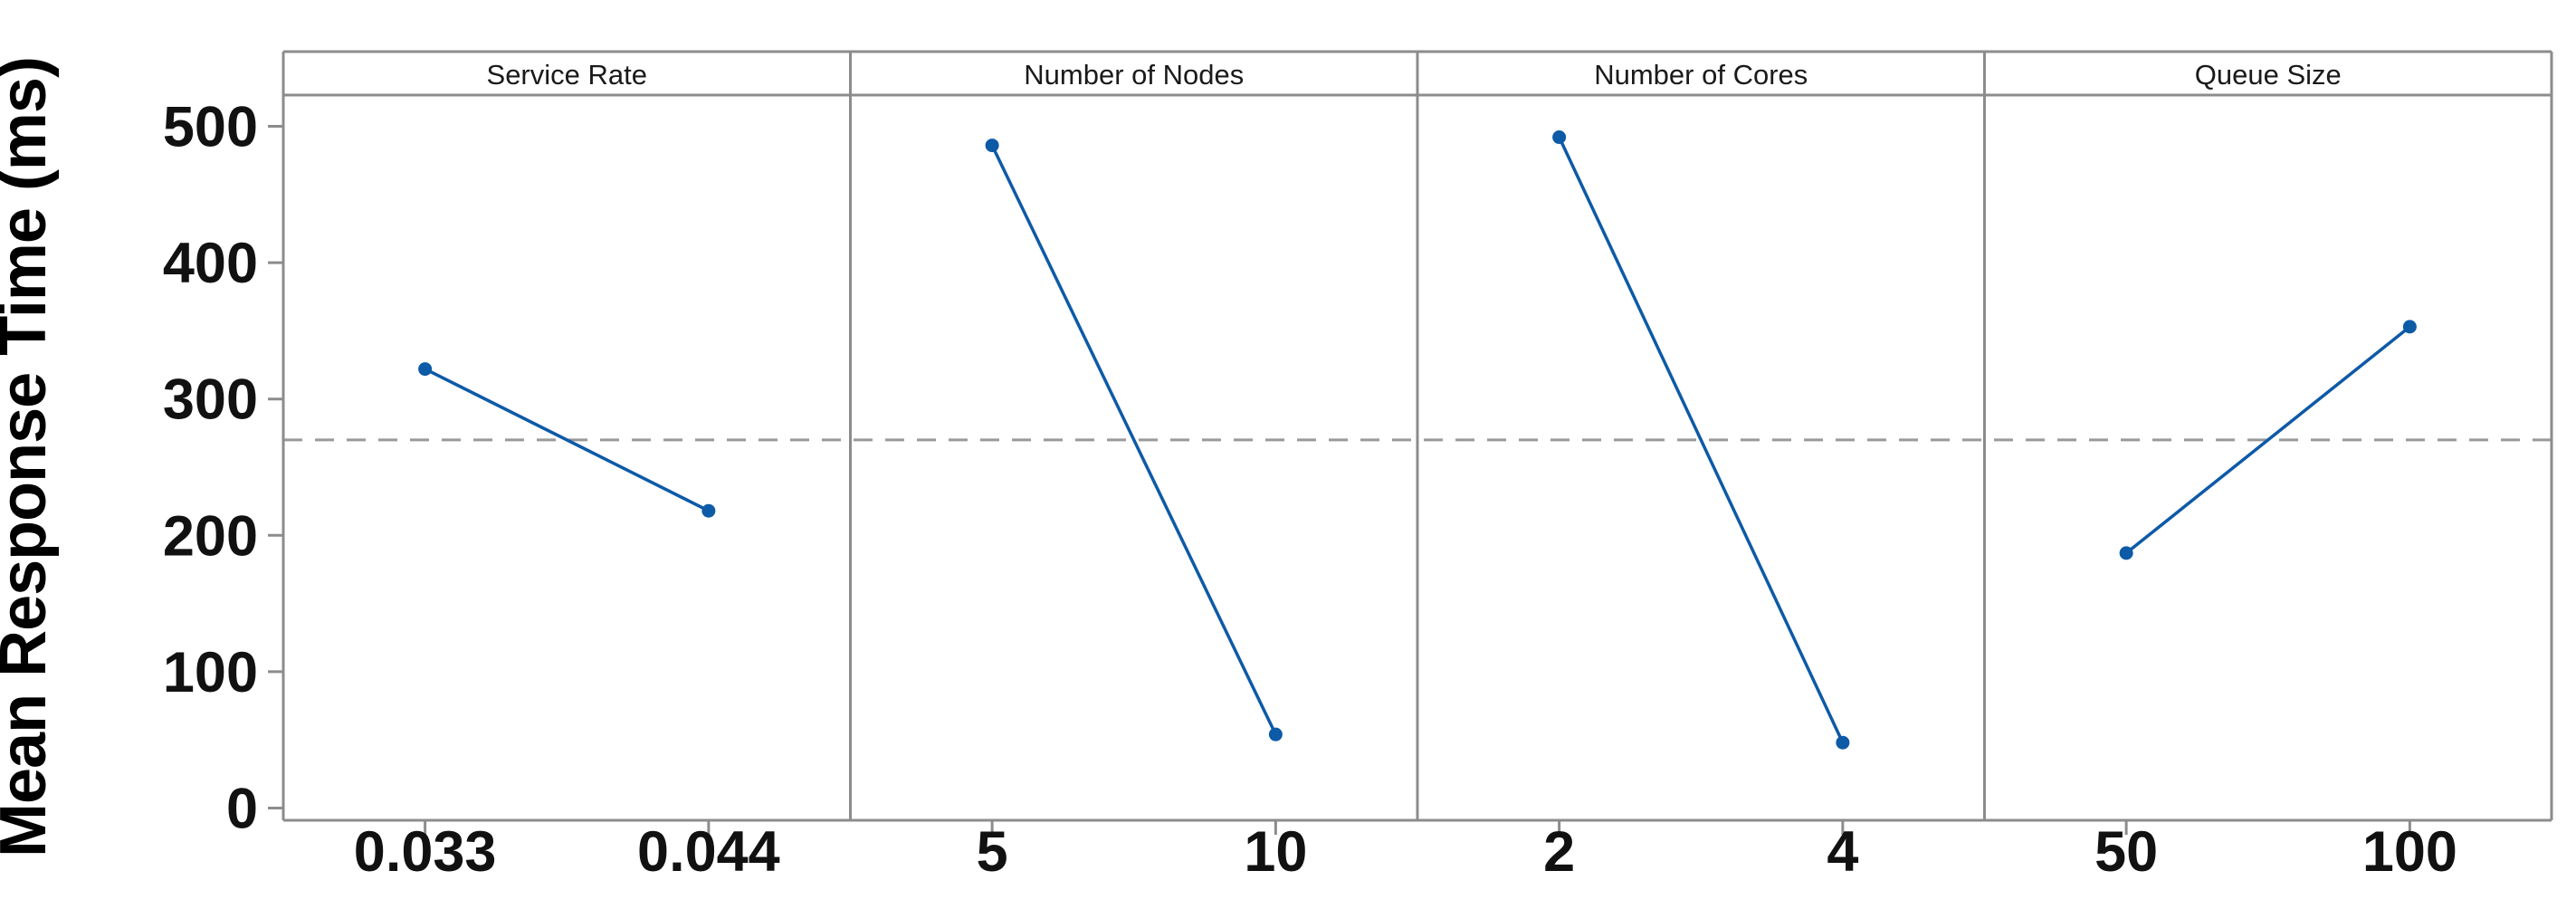  What do you see at coordinates (567, 75) in the screenshot?
I see `panel-header-label: Service Rate` at bounding box center [567, 75].